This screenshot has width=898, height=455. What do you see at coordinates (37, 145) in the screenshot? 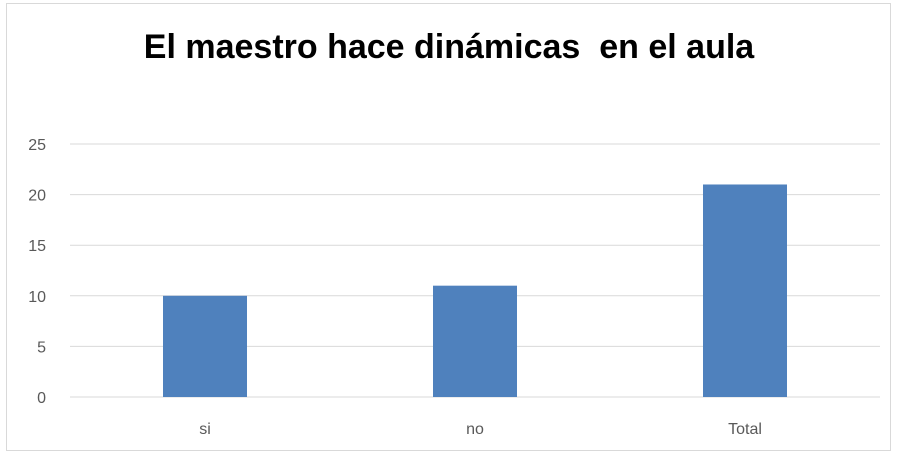
I see `y-tick-label: 25` at bounding box center [37, 145].